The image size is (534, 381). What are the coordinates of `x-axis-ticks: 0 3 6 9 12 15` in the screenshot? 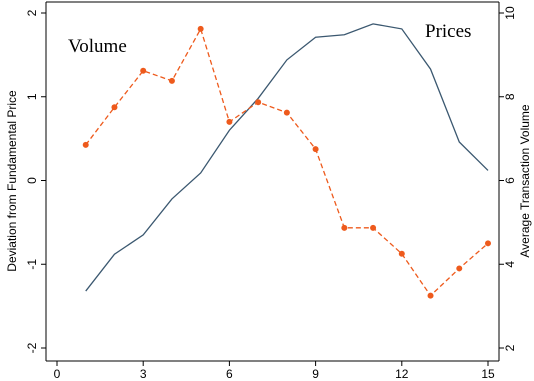 It's located at (274, 371).